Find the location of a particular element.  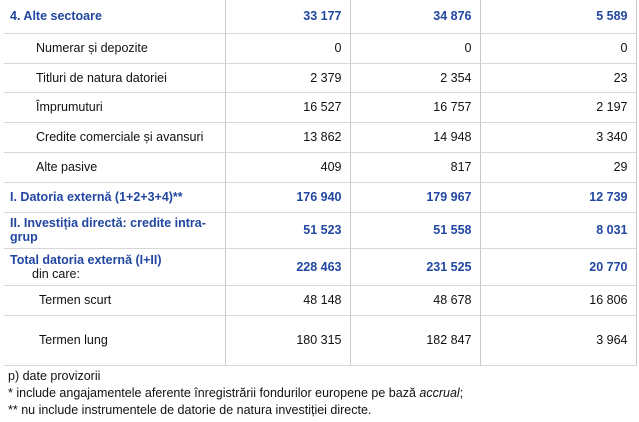

value-cell: 2 379 is located at coordinates (288, 78).